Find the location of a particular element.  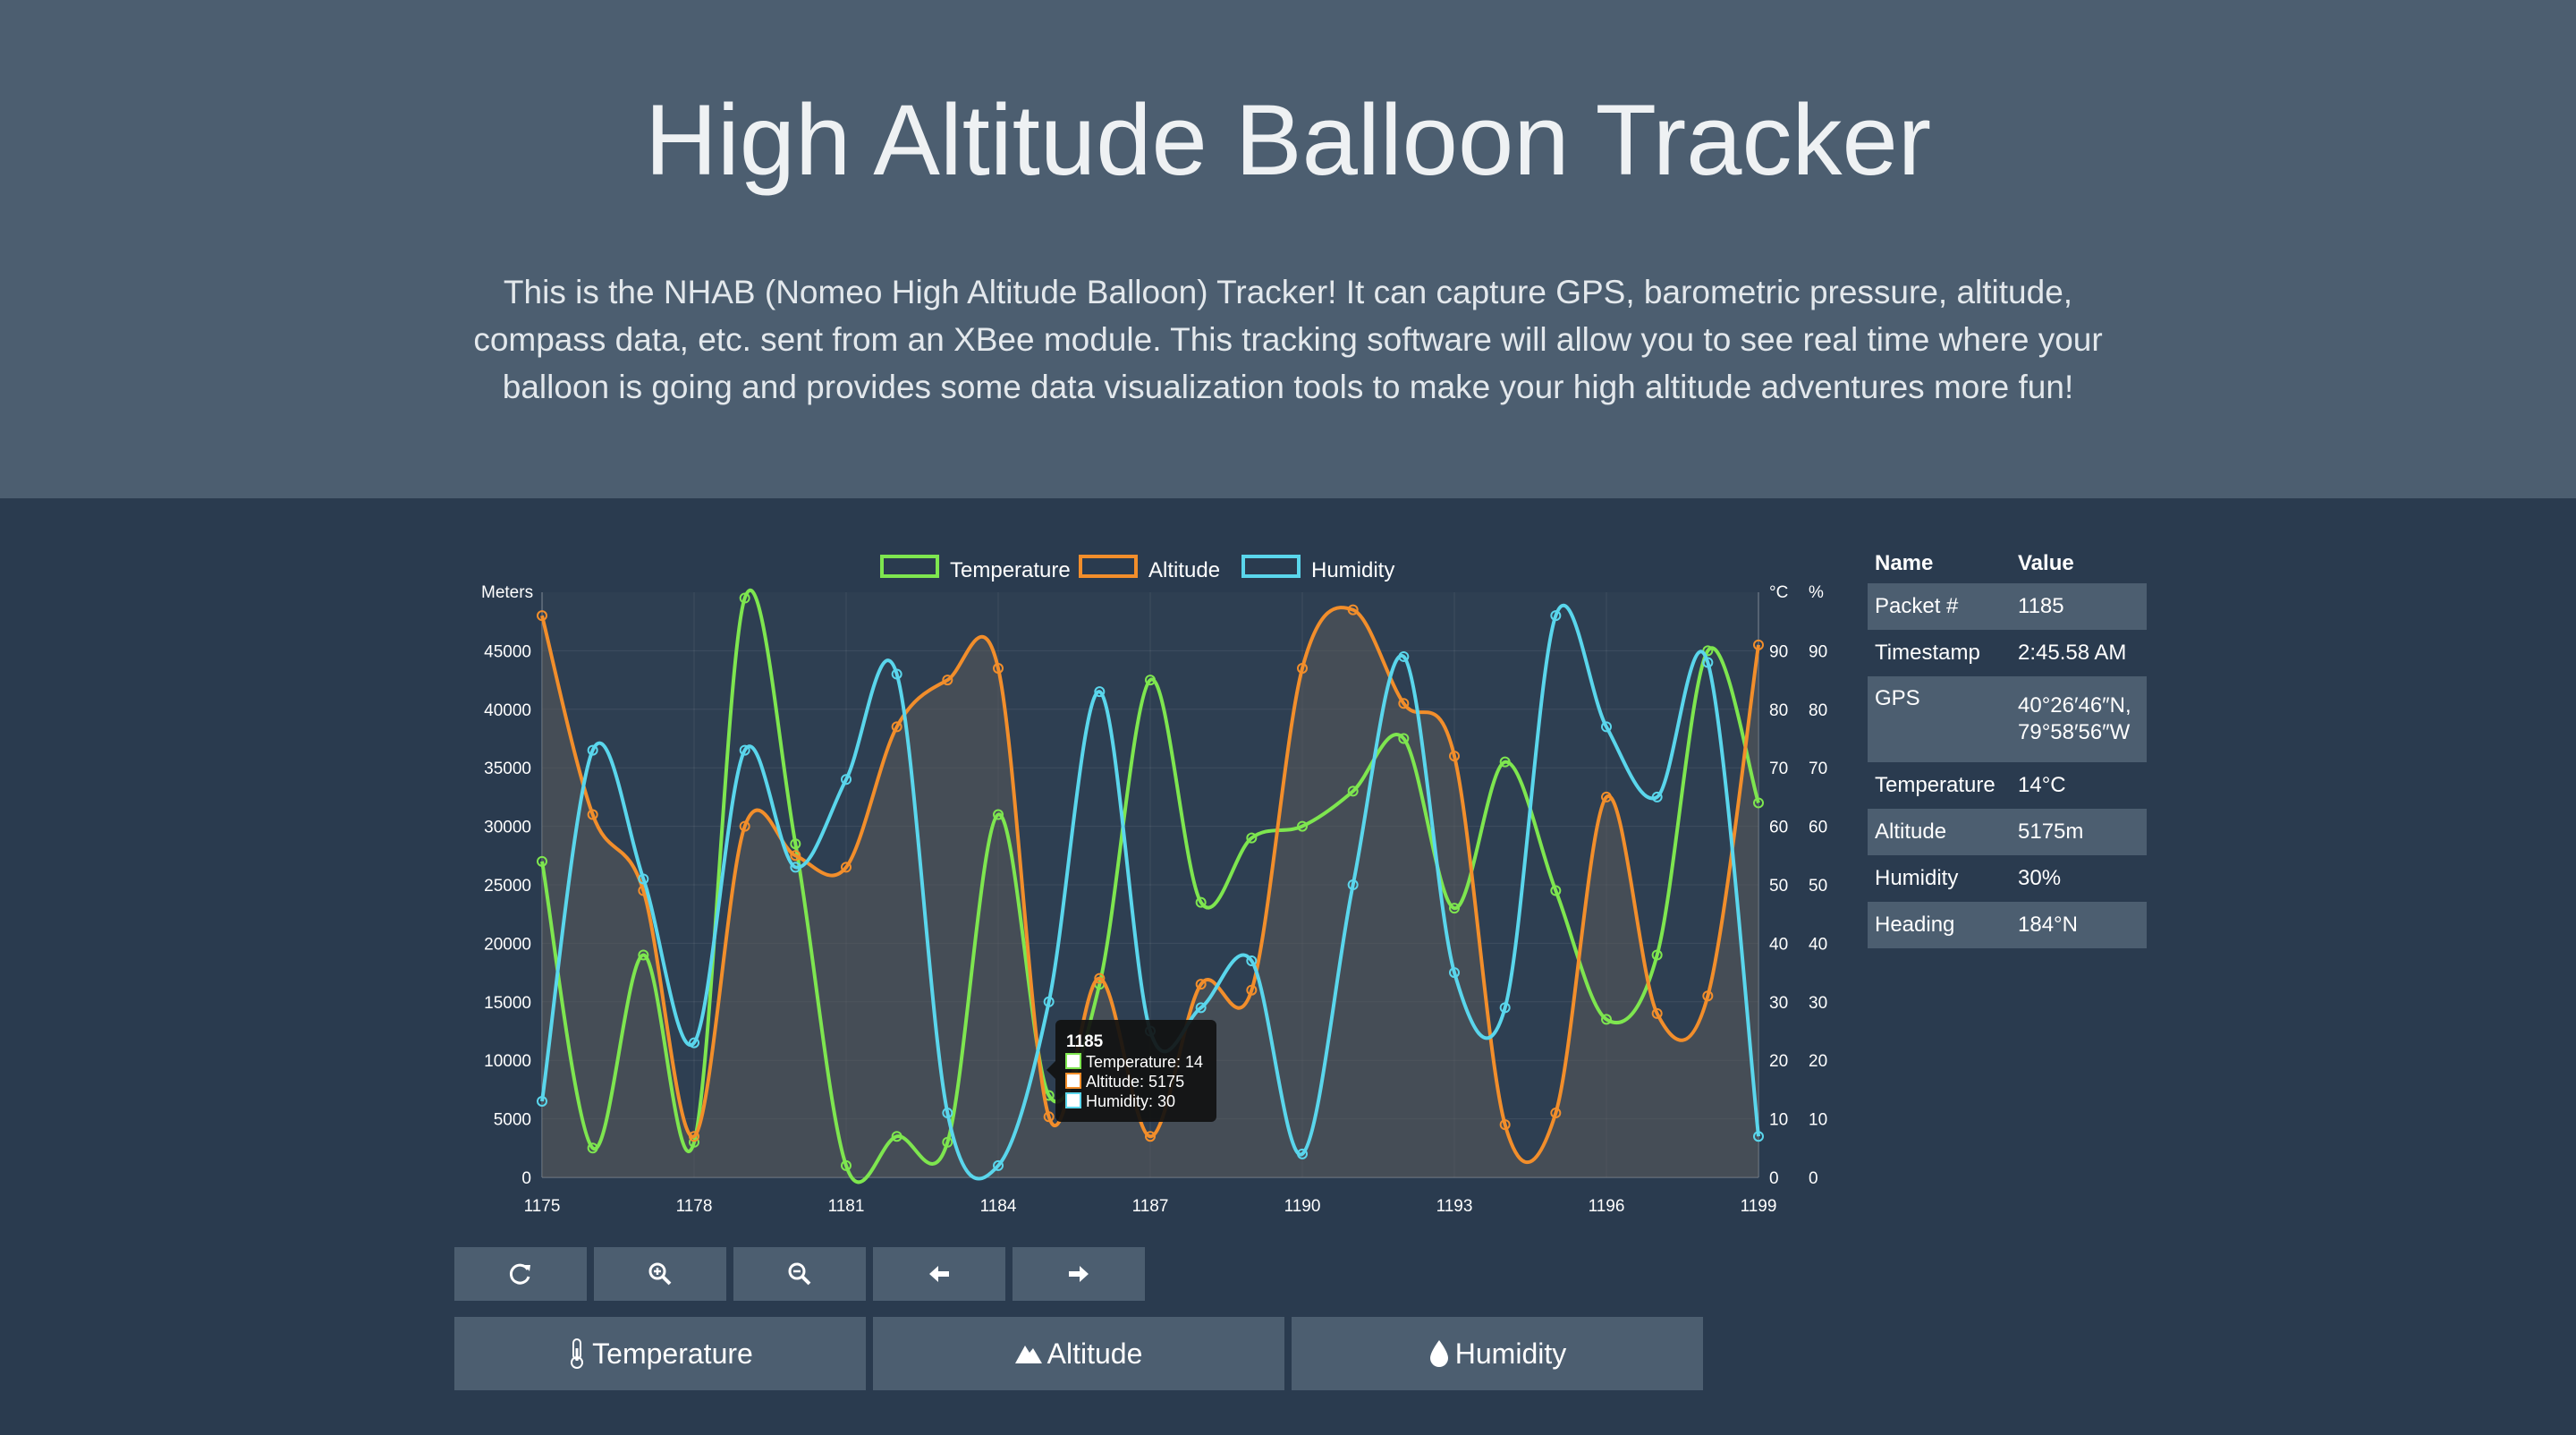

y-right-temp-tick-60: 60 is located at coordinates (1778, 828).